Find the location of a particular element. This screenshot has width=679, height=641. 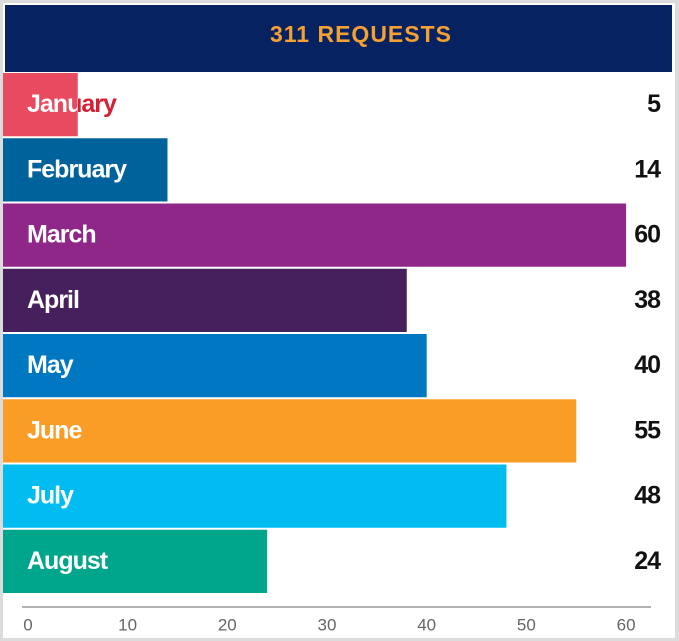

x-tick-label: 50 is located at coordinates (526, 624).